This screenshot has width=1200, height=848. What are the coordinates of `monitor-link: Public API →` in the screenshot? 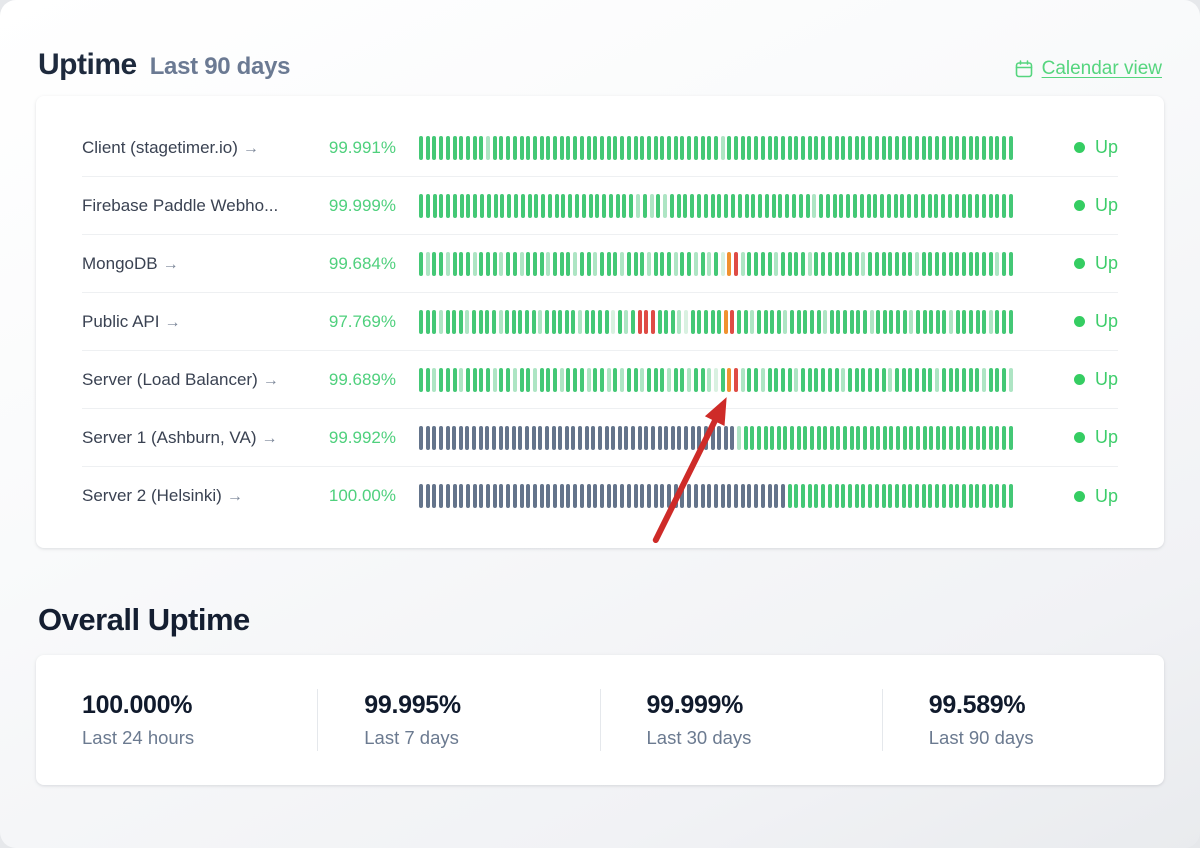 It's located at (196, 322).